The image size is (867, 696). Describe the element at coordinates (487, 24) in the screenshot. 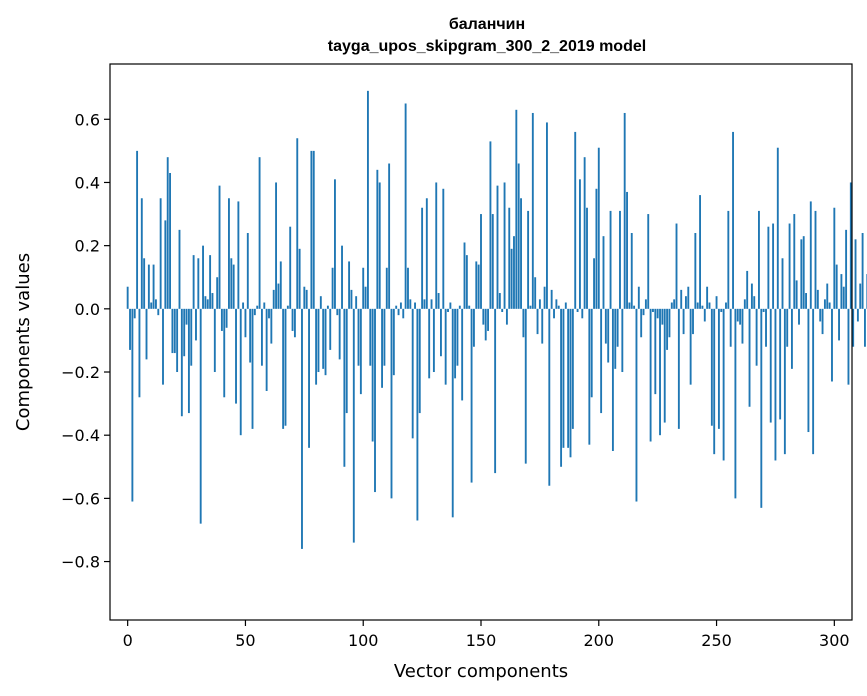

I see `chart-title: баланчин` at that location.